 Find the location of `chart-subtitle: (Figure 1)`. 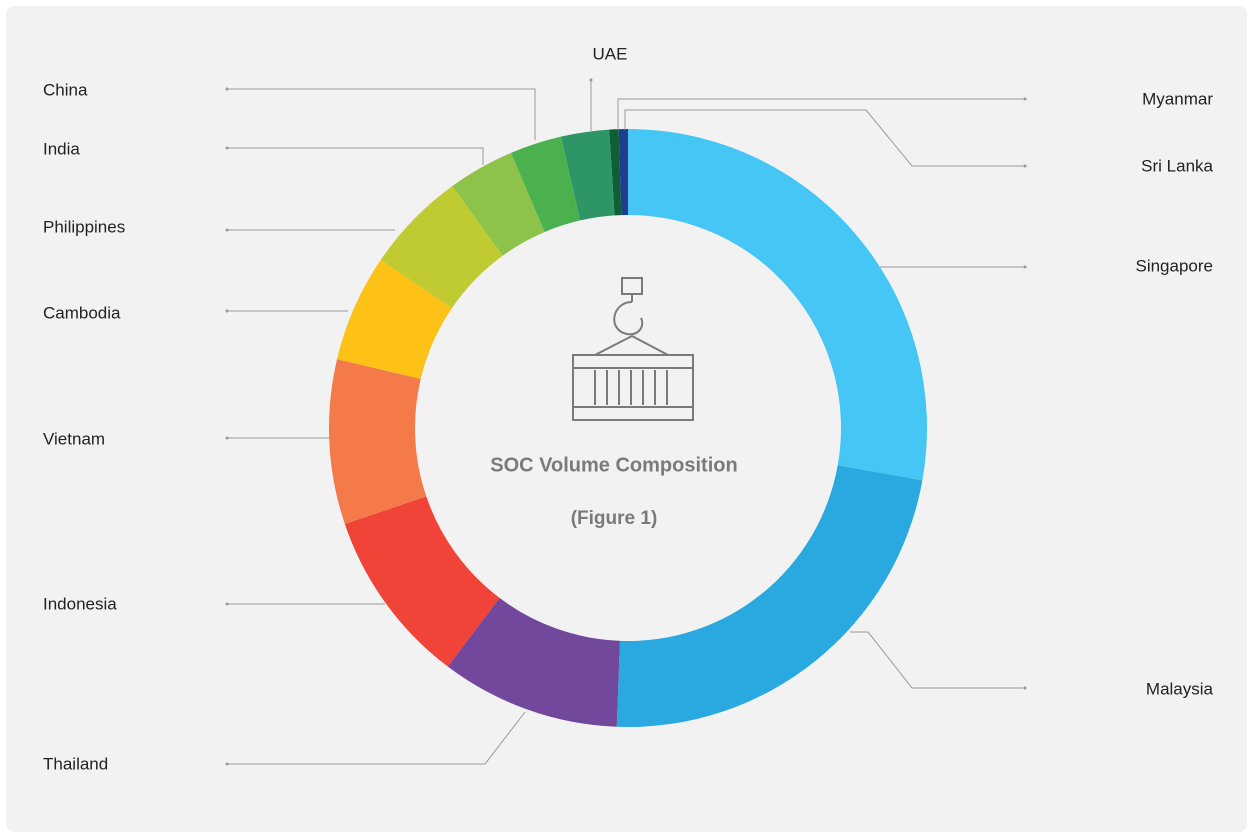

chart-subtitle: (Figure 1) is located at coordinates (614, 518).